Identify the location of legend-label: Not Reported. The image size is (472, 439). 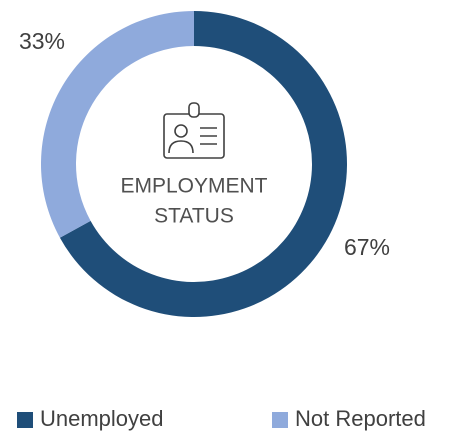
(360, 418).